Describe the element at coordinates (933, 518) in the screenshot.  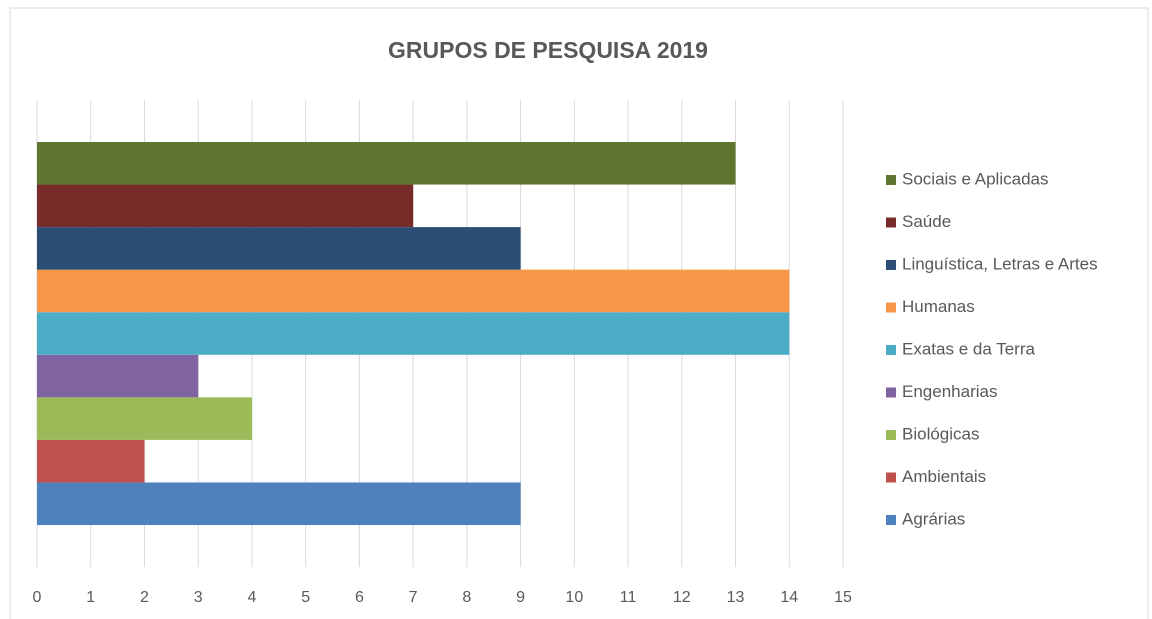
I see `legend-label: Agrárias` at that location.